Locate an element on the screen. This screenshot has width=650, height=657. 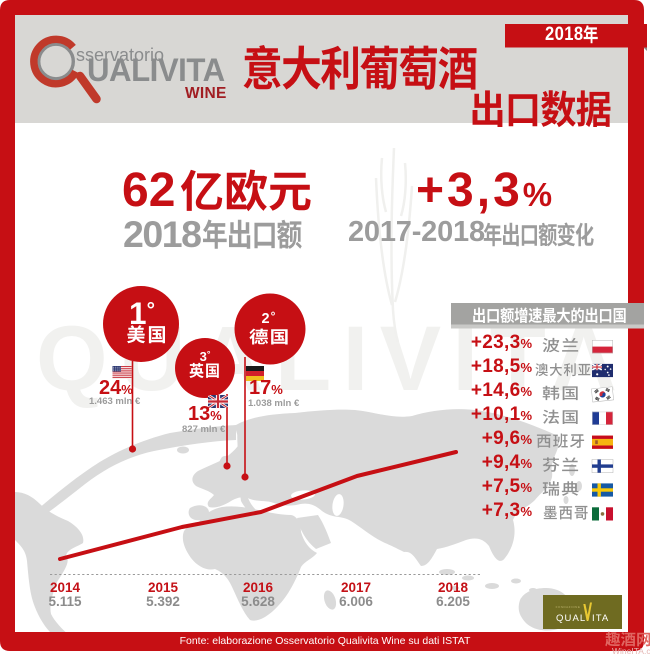
svg-text: ITA is located at coordinates (600, 618).